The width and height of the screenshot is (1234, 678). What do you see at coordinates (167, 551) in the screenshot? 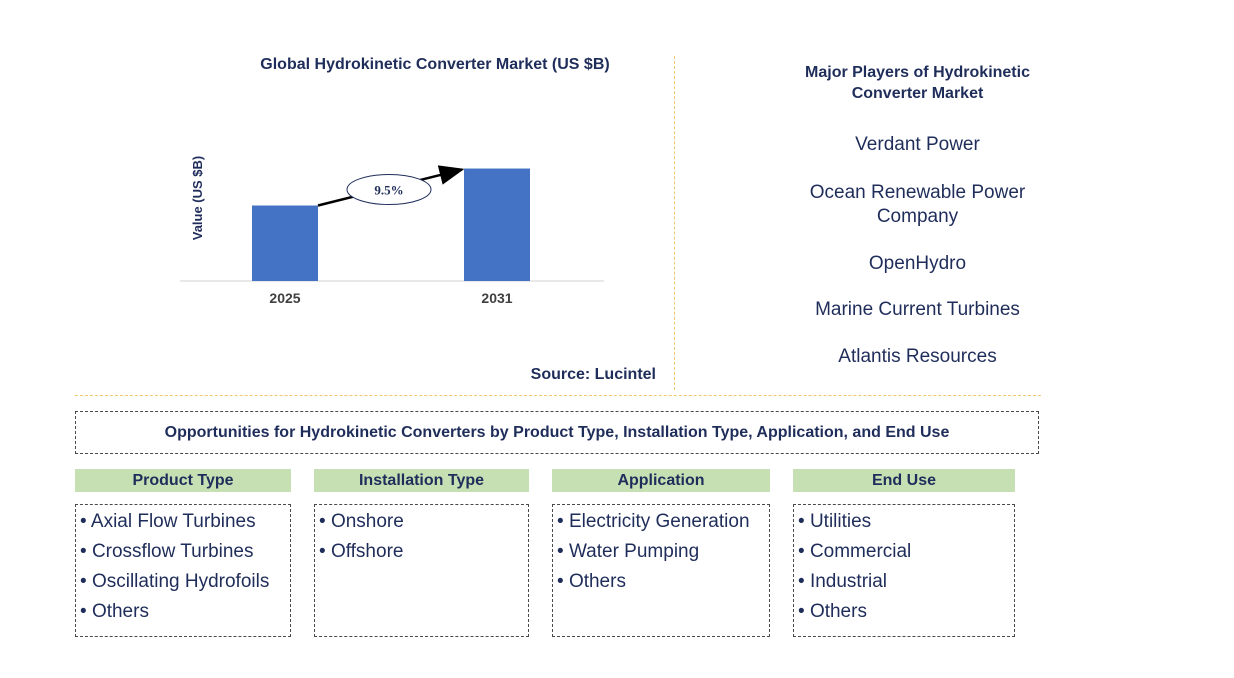
I see `list-item: • Crossflow Turbines` at bounding box center [167, 551].